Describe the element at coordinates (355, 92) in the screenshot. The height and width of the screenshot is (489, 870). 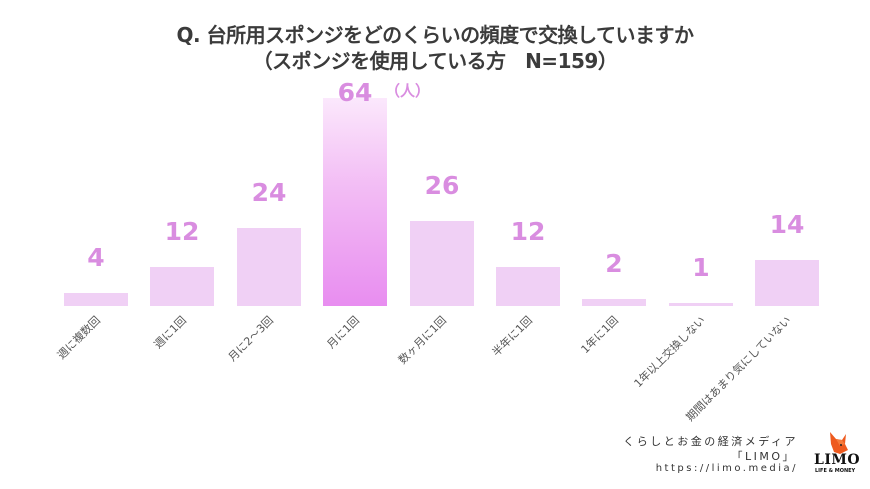
I see `value-label: 64` at that location.